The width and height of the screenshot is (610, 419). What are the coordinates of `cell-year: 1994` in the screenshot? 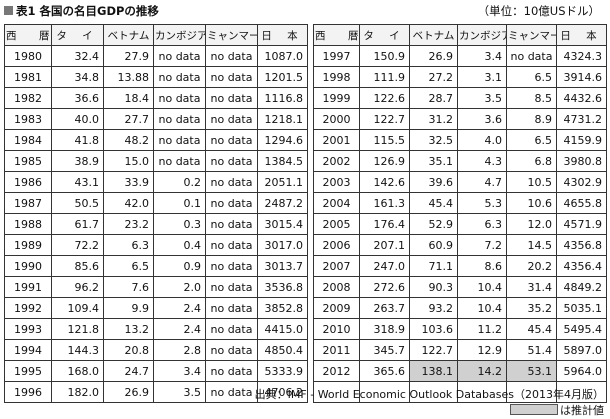 It's located at (28, 350).